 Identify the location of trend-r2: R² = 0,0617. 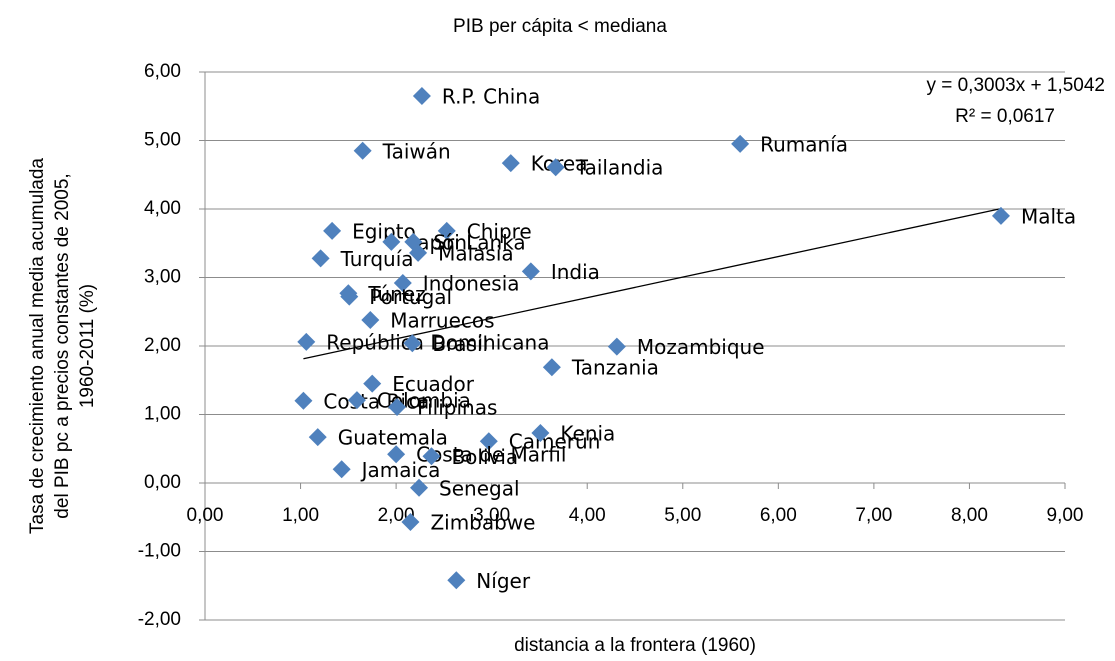
(1005, 116).